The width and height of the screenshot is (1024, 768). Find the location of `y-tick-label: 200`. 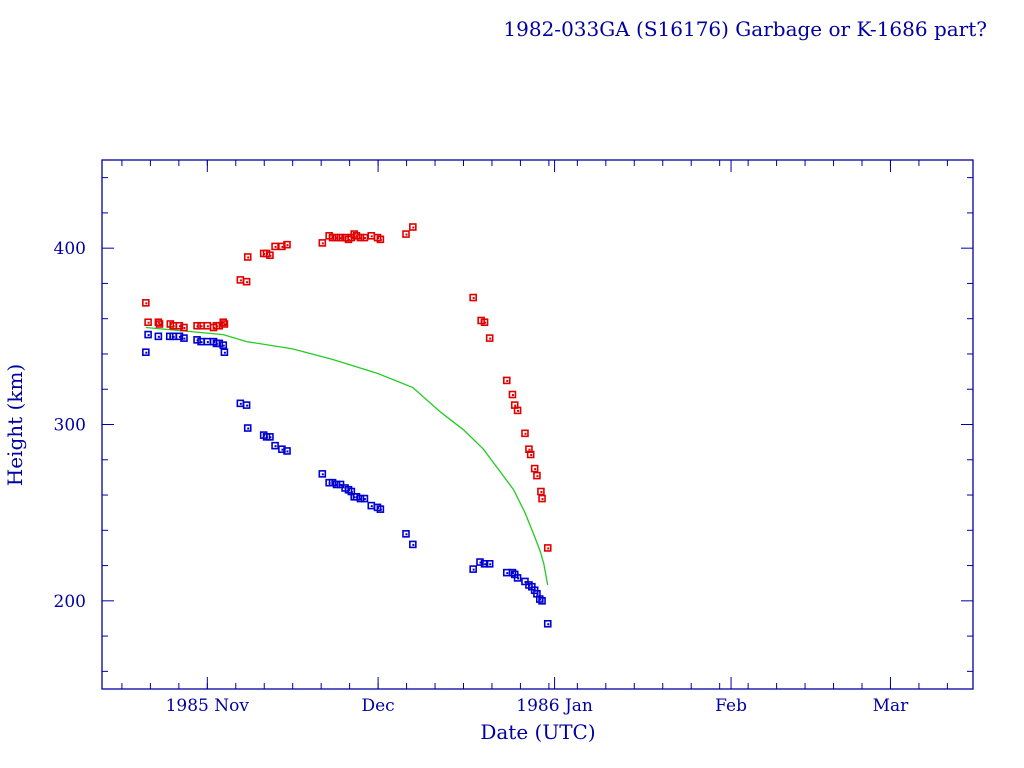

y-tick-label: 200 is located at coordinates (70, 602).